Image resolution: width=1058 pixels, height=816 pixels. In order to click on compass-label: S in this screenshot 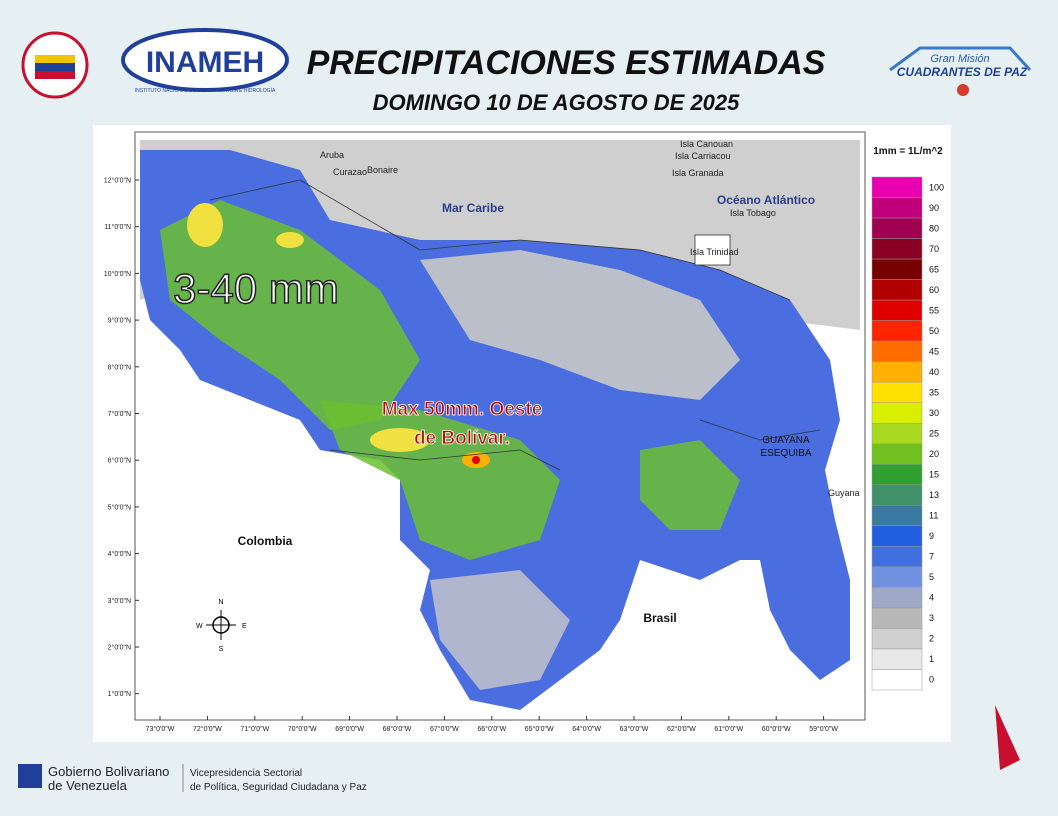, I will do `click(221, 649)`.